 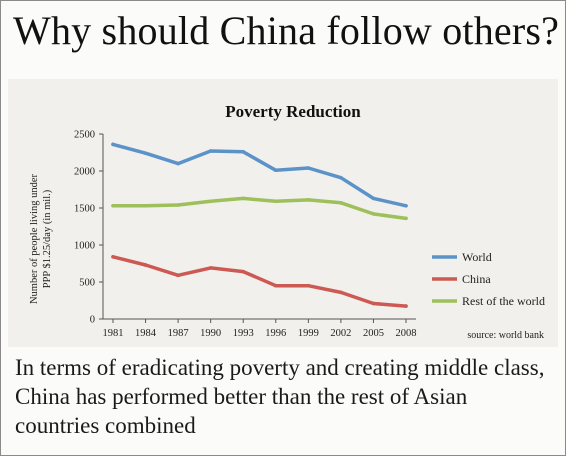 What do you see at coordinates (406, 333) in the screenshot?
I see `x-tick-label: 2008` at bounding box center [406, 333].